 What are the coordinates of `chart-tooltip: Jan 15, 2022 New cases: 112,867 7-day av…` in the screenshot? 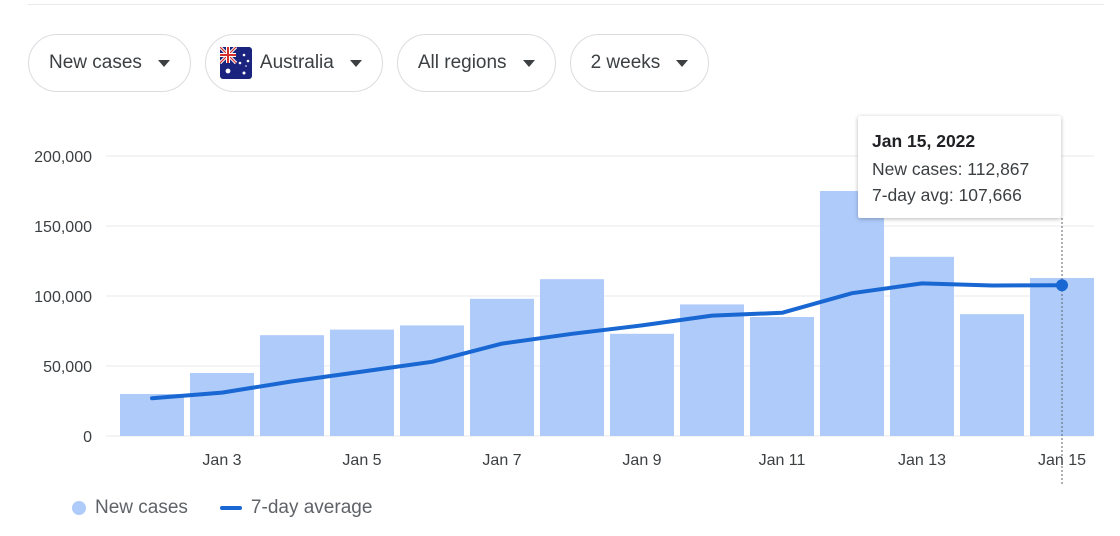 It's located at (959, 167).